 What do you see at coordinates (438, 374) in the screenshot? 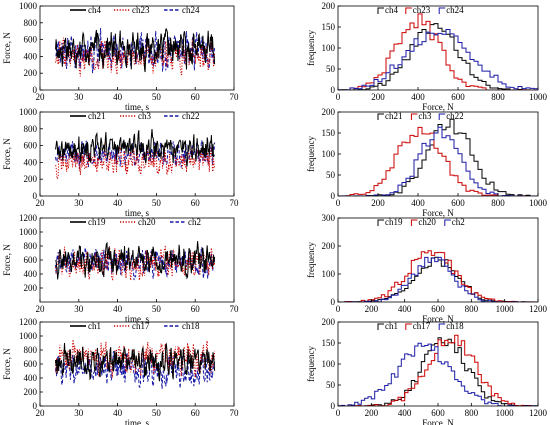
I see `histogram-step-ch18` at bounding box center [438, 374].